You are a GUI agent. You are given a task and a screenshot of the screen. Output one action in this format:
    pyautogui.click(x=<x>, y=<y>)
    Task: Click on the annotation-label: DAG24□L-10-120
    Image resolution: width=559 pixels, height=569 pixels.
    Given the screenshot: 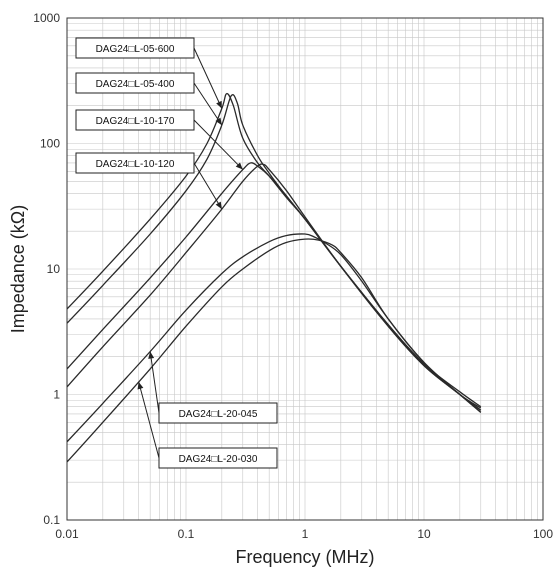 What is the action you would take?
    pyautogui.click(x=135, y=164)
    